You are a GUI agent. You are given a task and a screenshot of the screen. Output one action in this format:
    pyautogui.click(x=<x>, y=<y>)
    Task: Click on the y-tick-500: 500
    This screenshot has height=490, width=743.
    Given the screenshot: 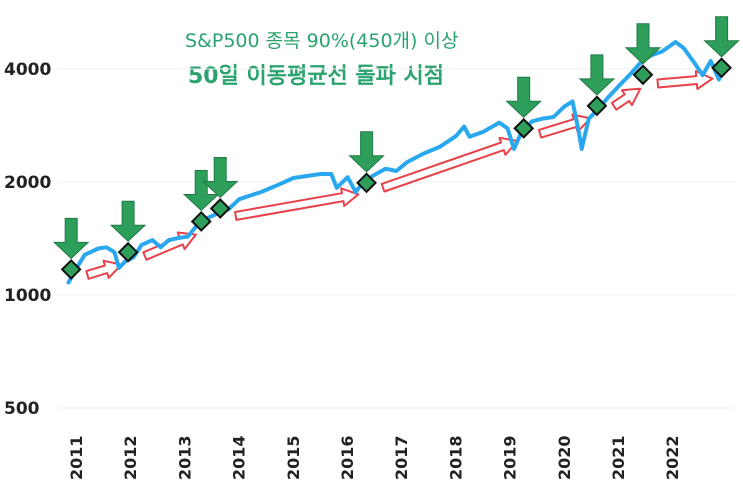 What is the action you would take?
    pyautogui.click(x=22, y=409)
    